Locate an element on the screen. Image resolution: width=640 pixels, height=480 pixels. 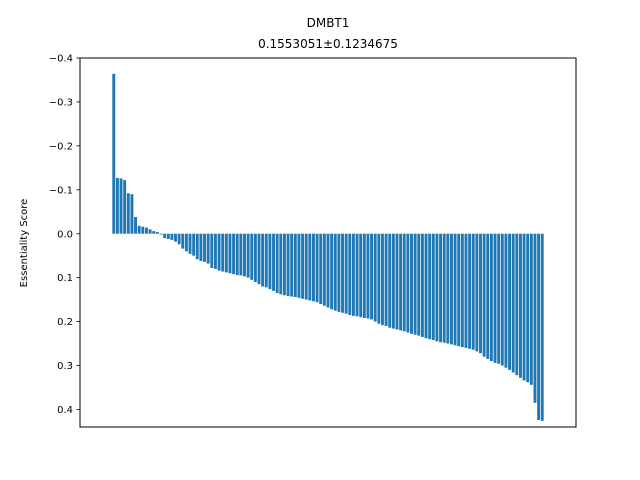
chart-title: DMBT1 is located at coordinates (328, 23).